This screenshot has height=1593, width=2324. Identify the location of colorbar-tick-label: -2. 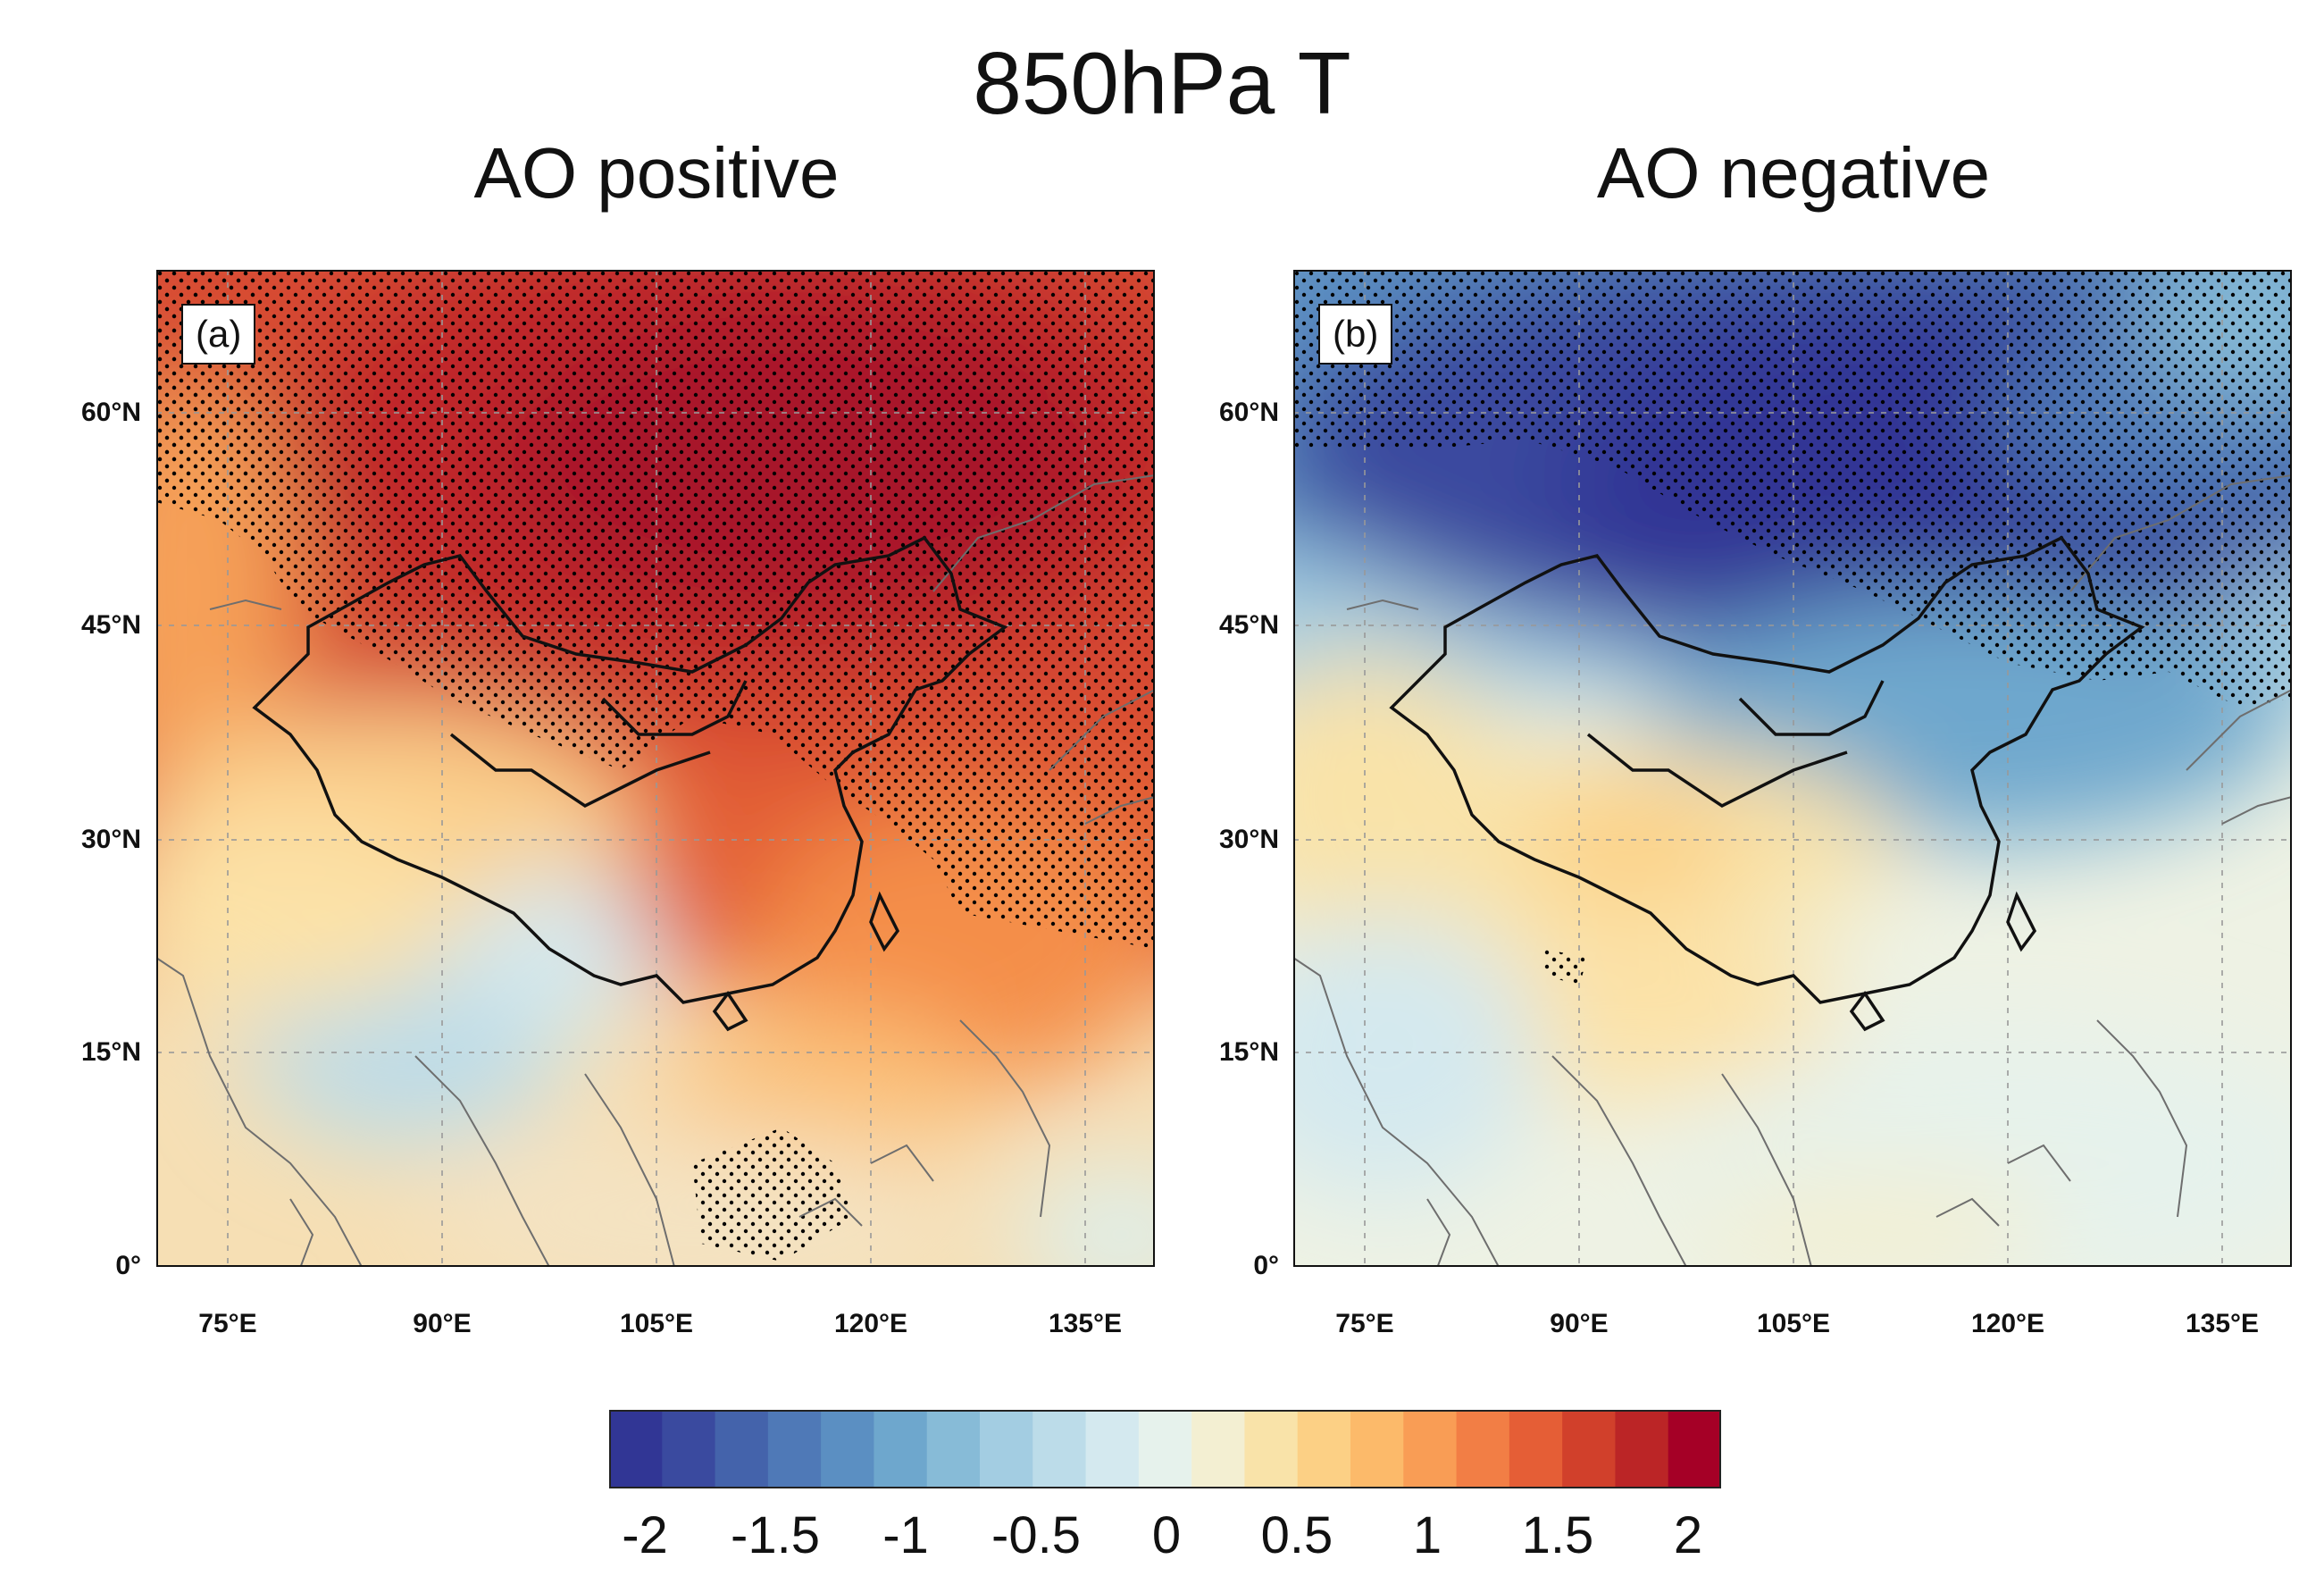
(645, 1535).